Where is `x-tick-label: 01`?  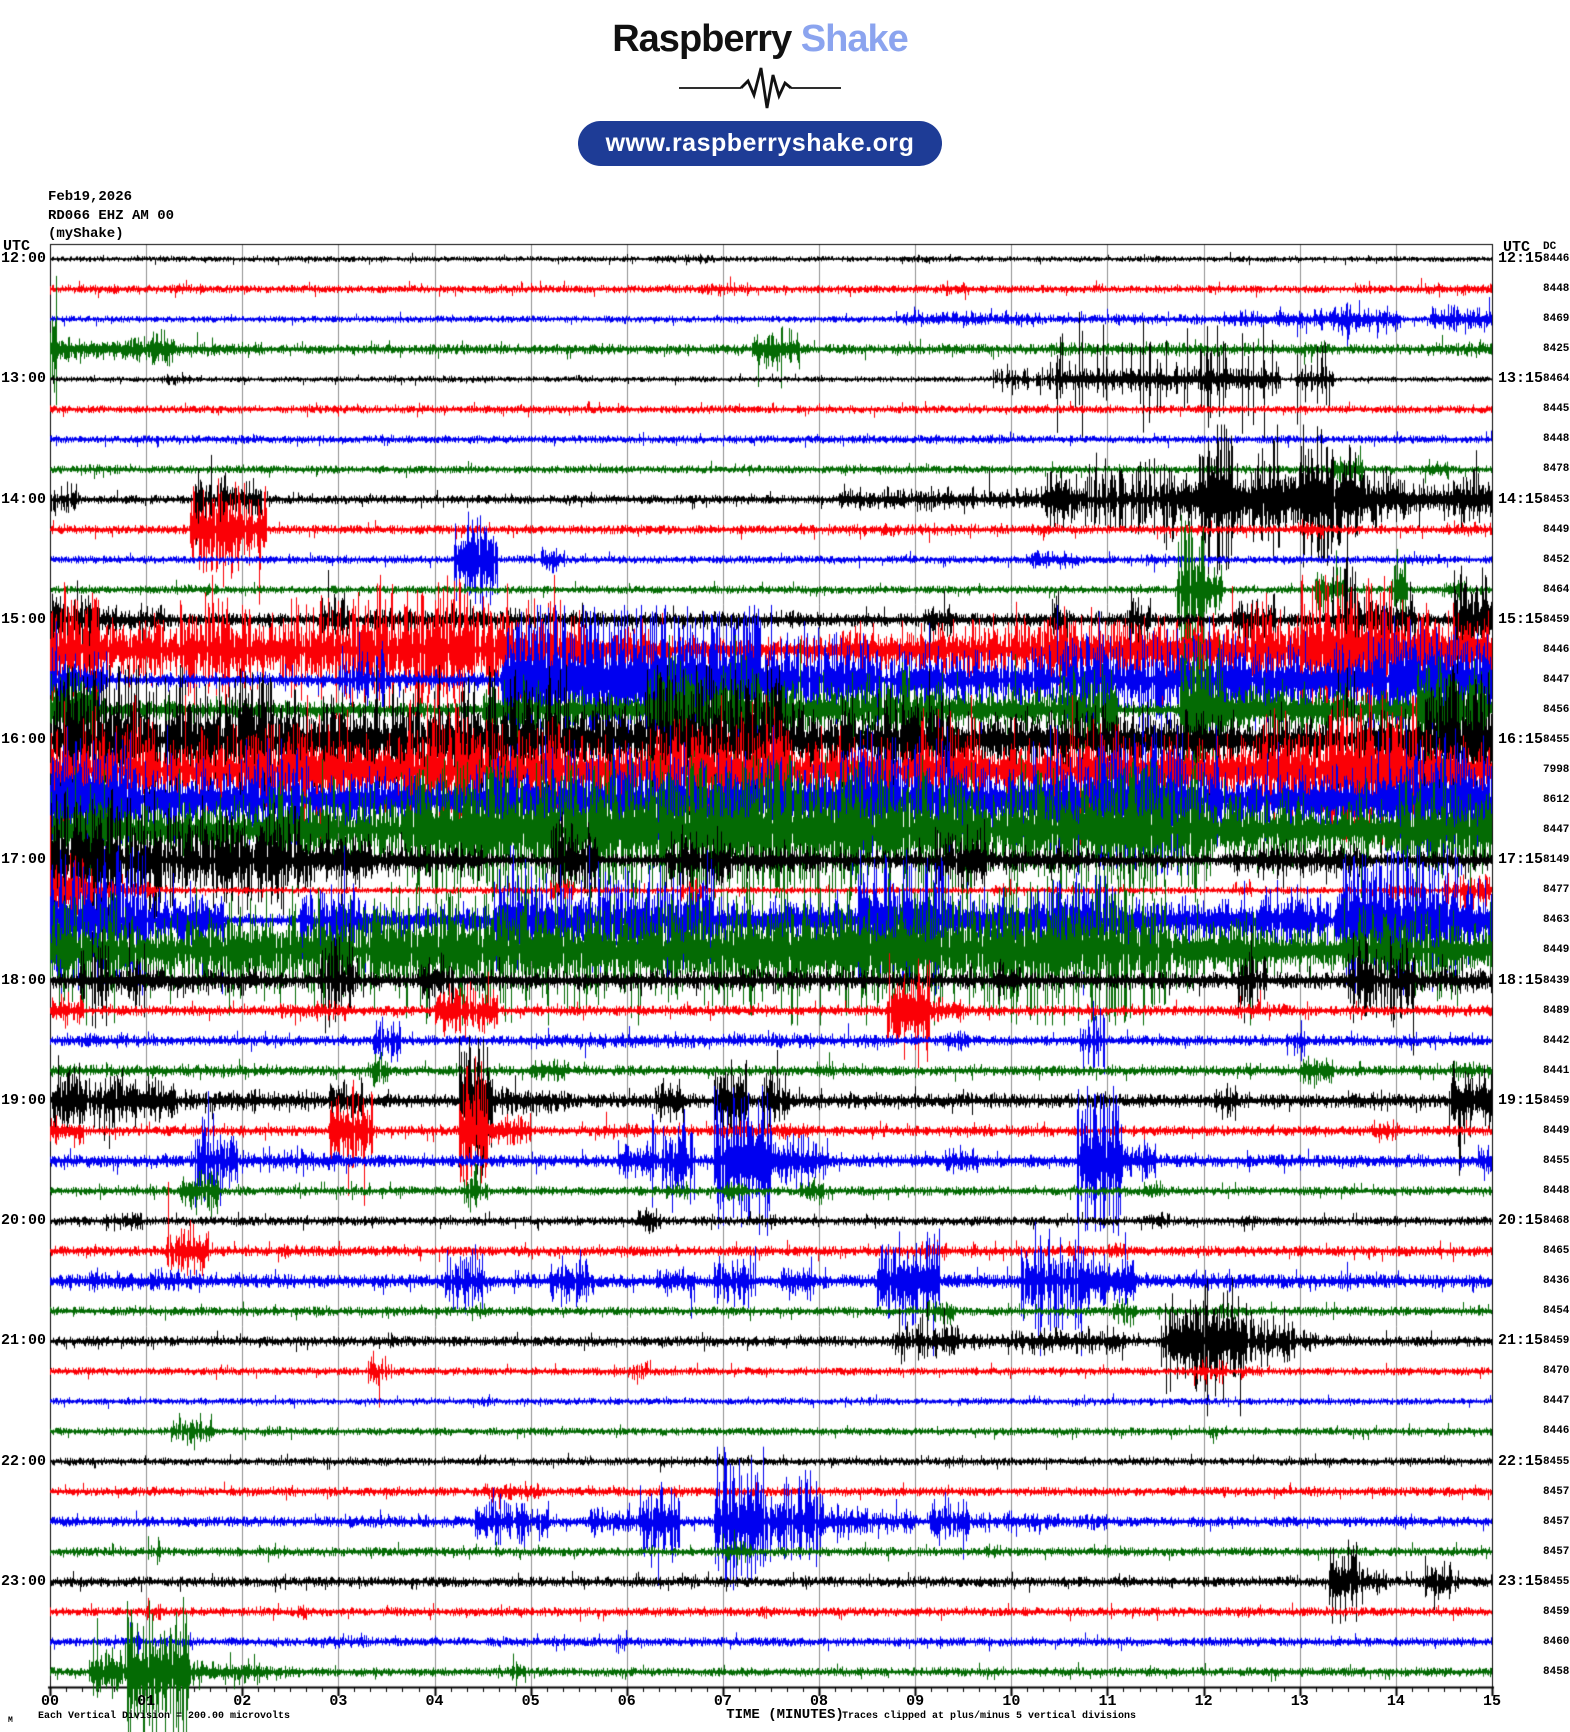 x-tick-label: 01 is located at coordinates (146, 1701).